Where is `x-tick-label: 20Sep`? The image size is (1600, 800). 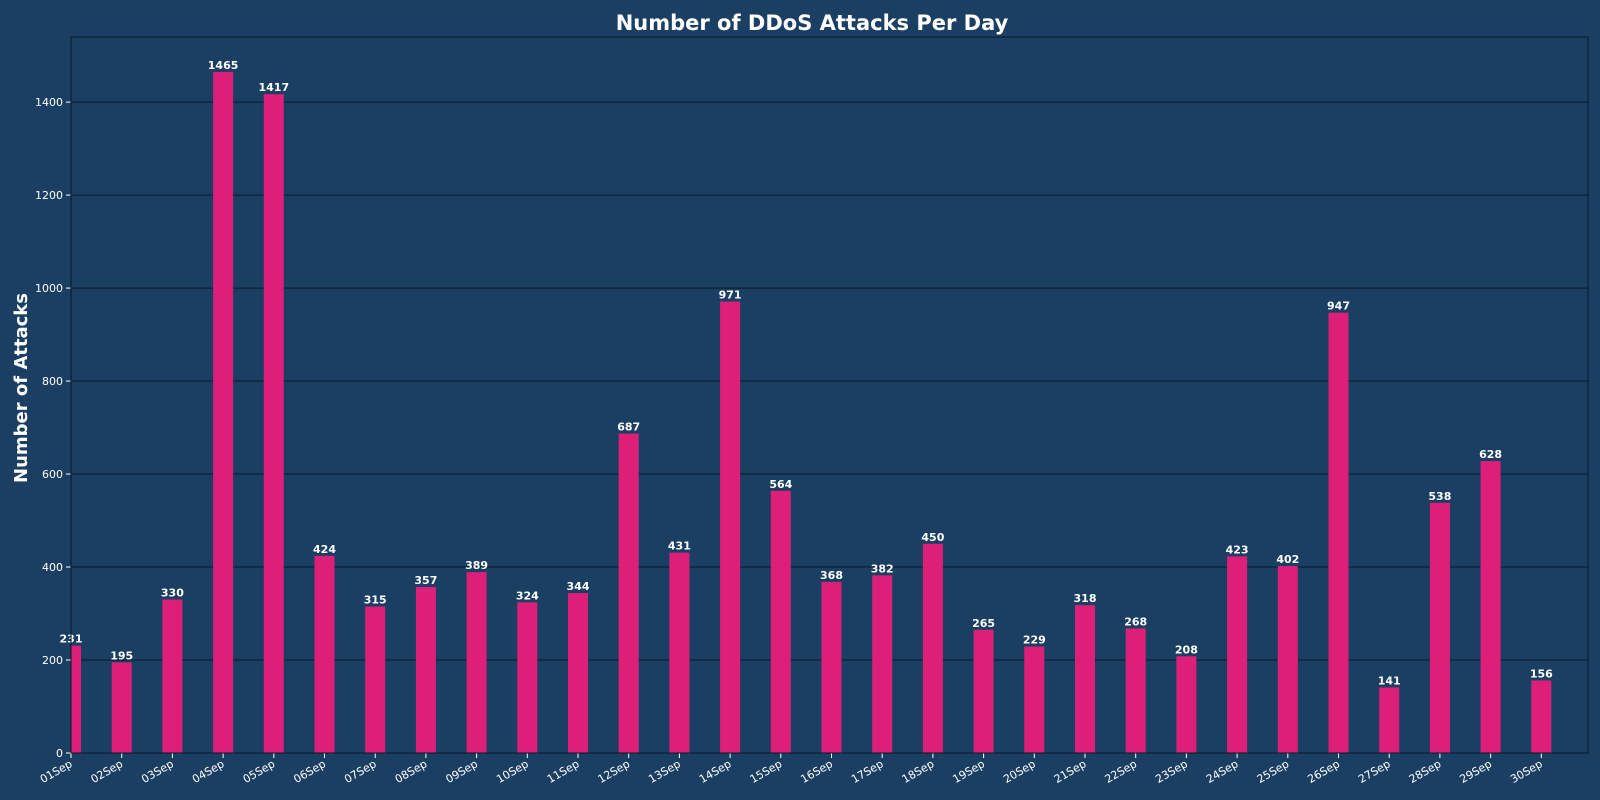
x-tick-label: 20Sep is located at coordinates (1019, 771).